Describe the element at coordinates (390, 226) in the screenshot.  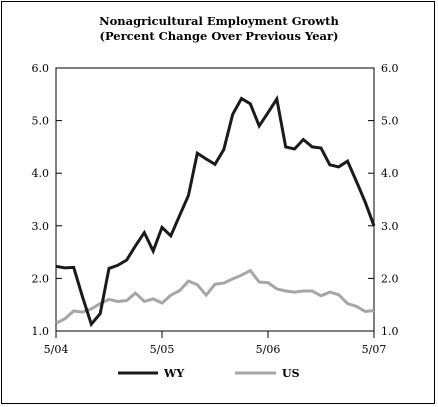
I see `y-tick-label-right: 3.0` at that location.